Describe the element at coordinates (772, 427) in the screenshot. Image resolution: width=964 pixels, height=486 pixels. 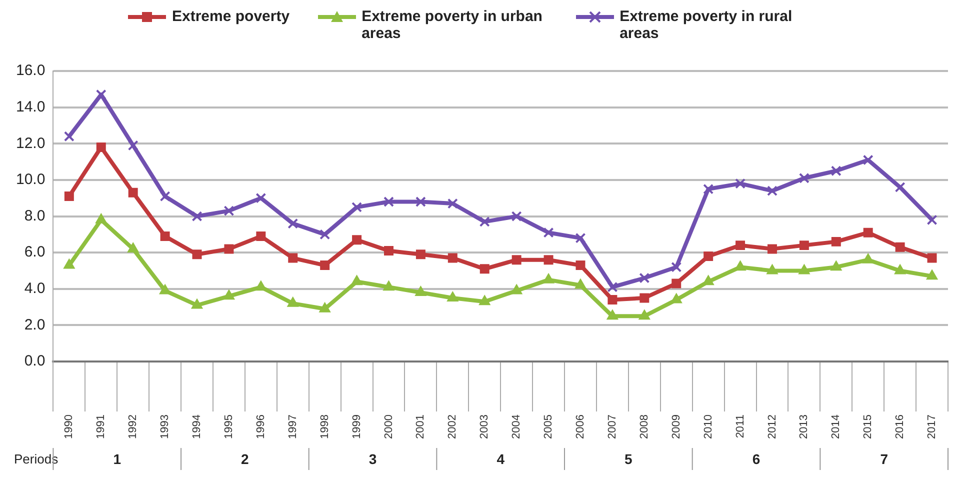
I see `x-tick-label: 2012` at that location.